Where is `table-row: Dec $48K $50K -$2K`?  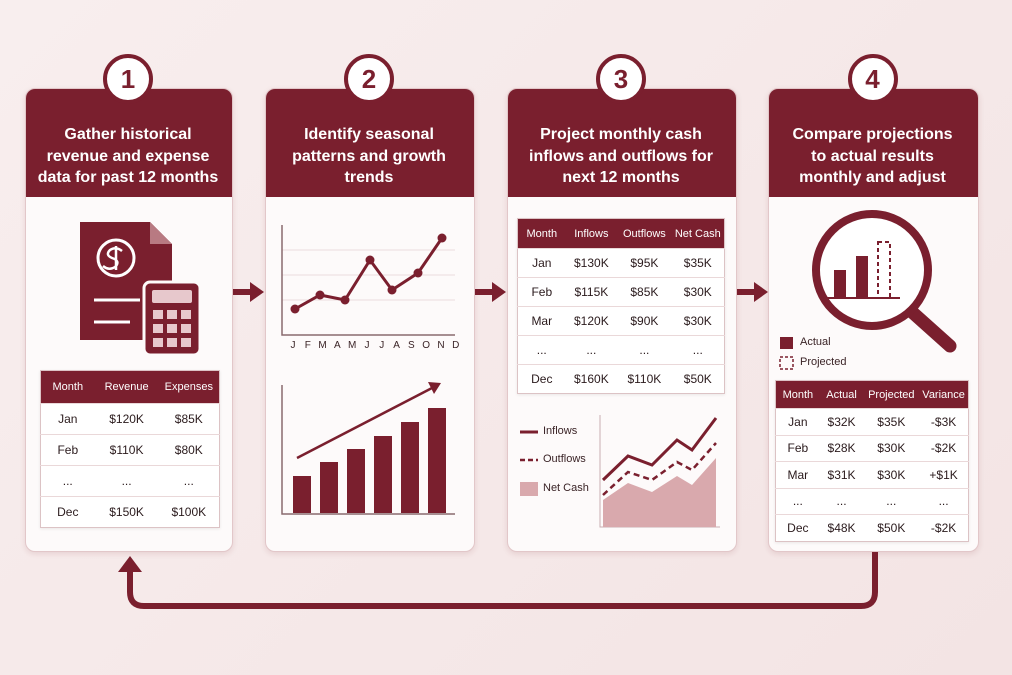 table-row: Dec $48K $50K -$2K is located at coordinates (872, 527).